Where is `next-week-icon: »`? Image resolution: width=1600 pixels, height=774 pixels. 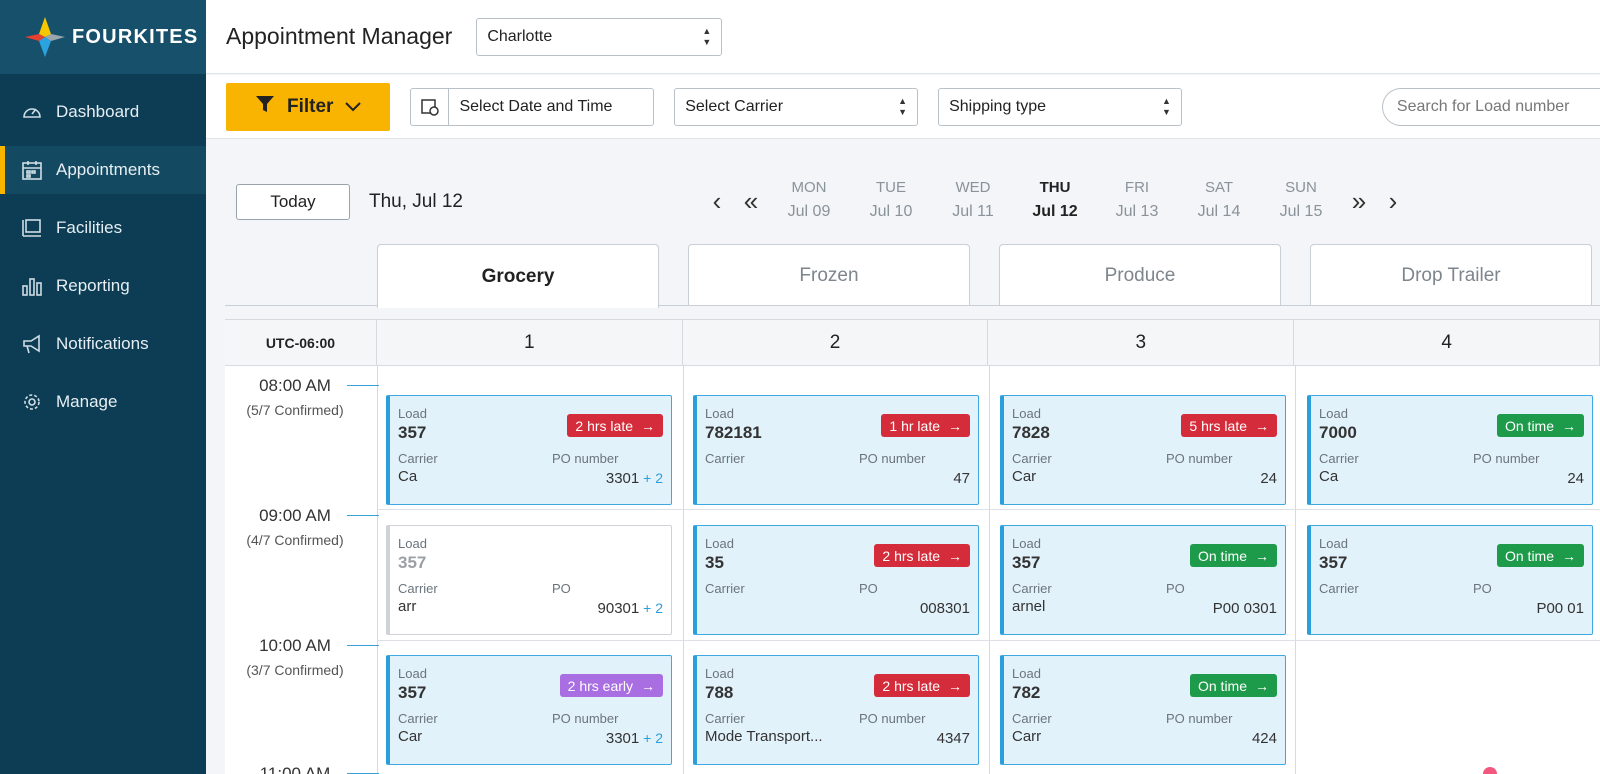
next-week-icon: » is located at coordinates (1359, 201).